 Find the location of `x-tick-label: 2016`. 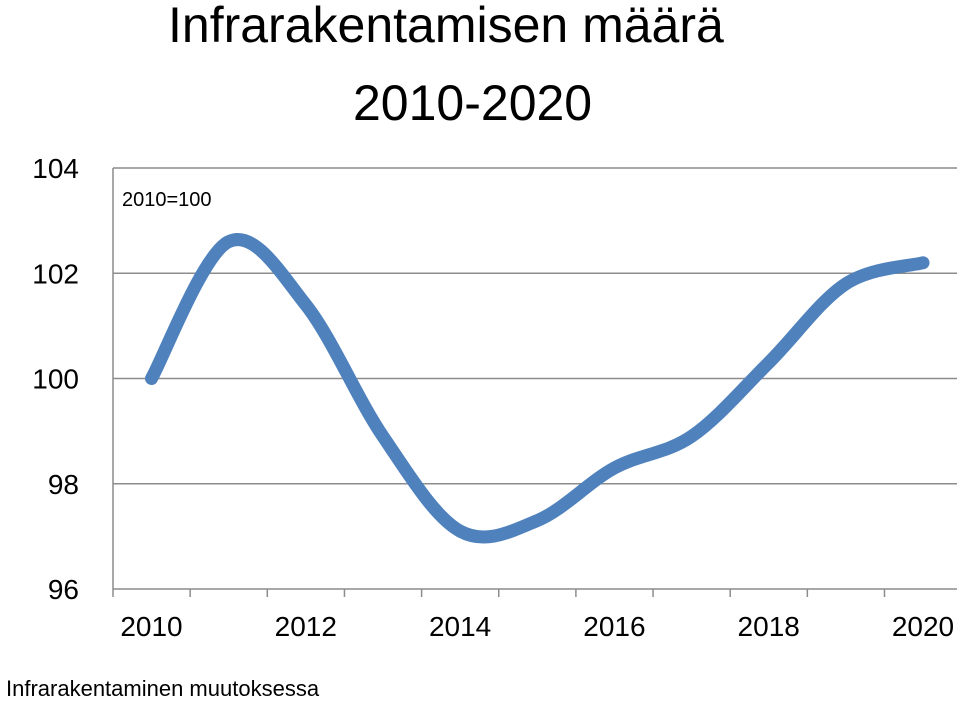

x-tick-label: 2016 is located at coordinates (614, 626).